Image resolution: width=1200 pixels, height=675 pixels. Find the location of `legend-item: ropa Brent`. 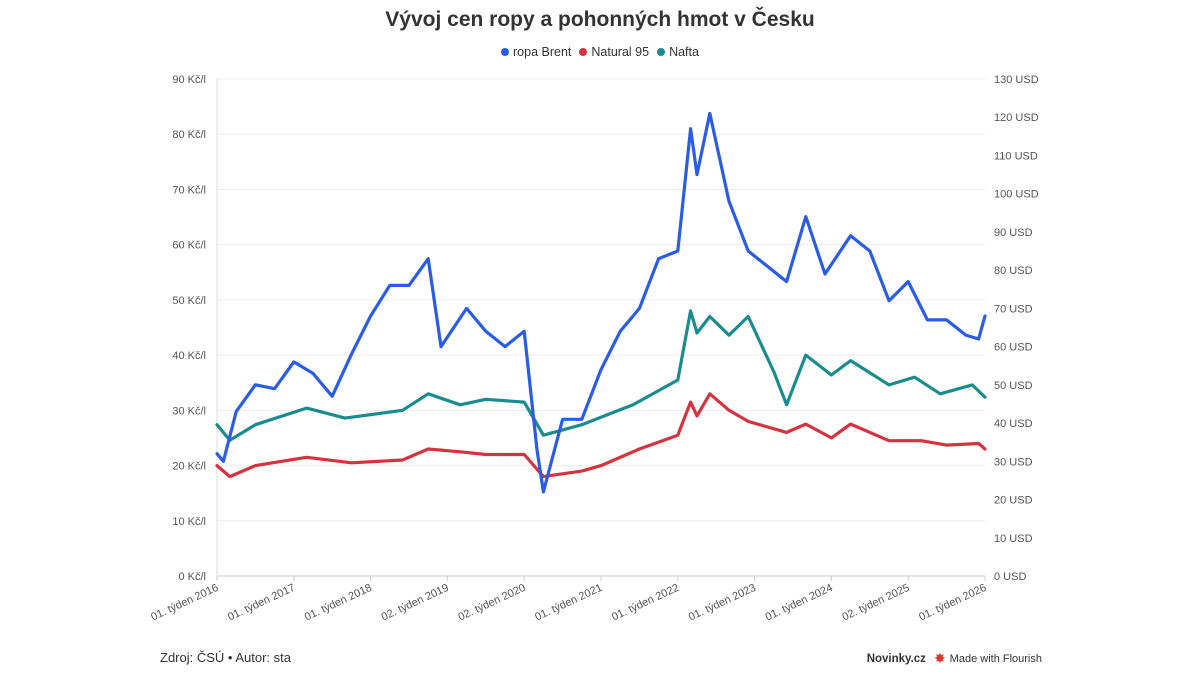

legend-item: ropa Brent is located at coordinates (536, 52).